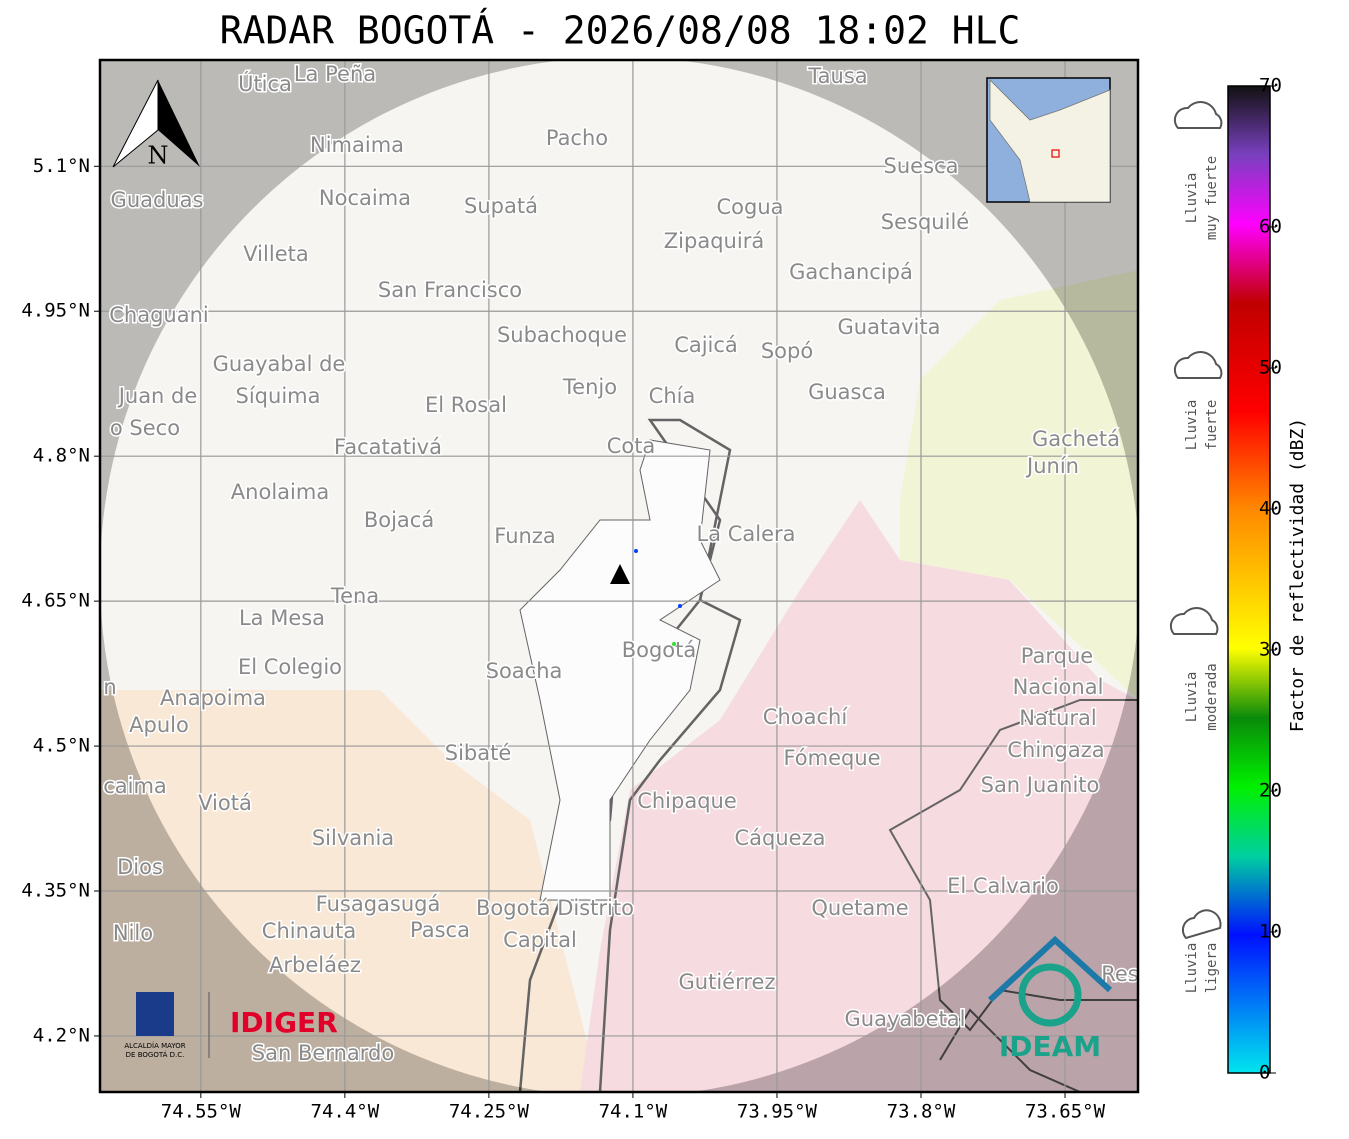 The width and height of the screenshot is (1349, 1139). What do you see at coordinates (55, 601) in the screenshot?
I see `y-tick-label: 4.65°N` at bounding box center [55, 601].